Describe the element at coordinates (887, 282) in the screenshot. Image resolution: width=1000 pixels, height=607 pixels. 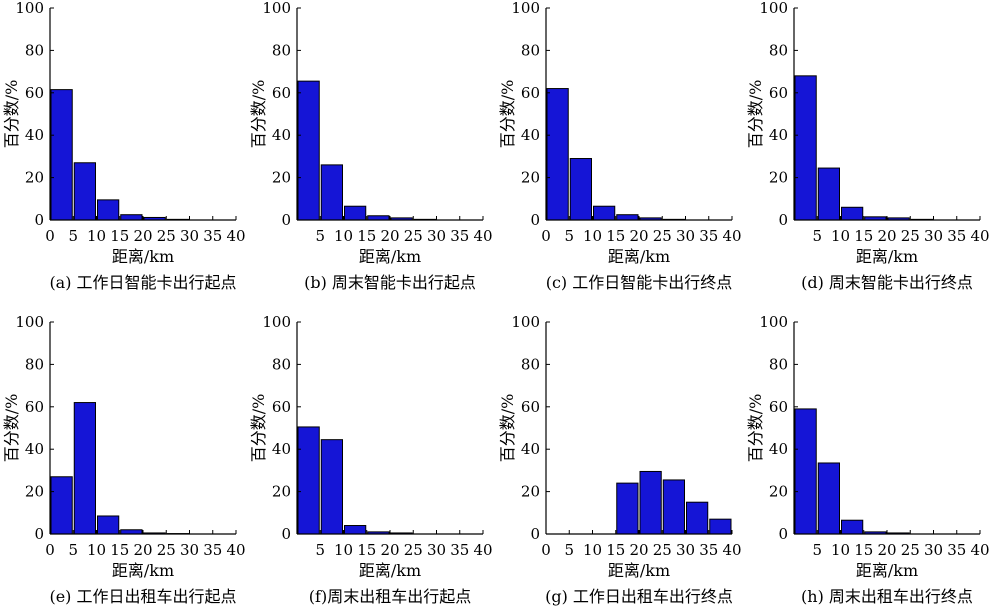
I see `chart-d-caption: (d) 周末智能卡出行终点` at that location.